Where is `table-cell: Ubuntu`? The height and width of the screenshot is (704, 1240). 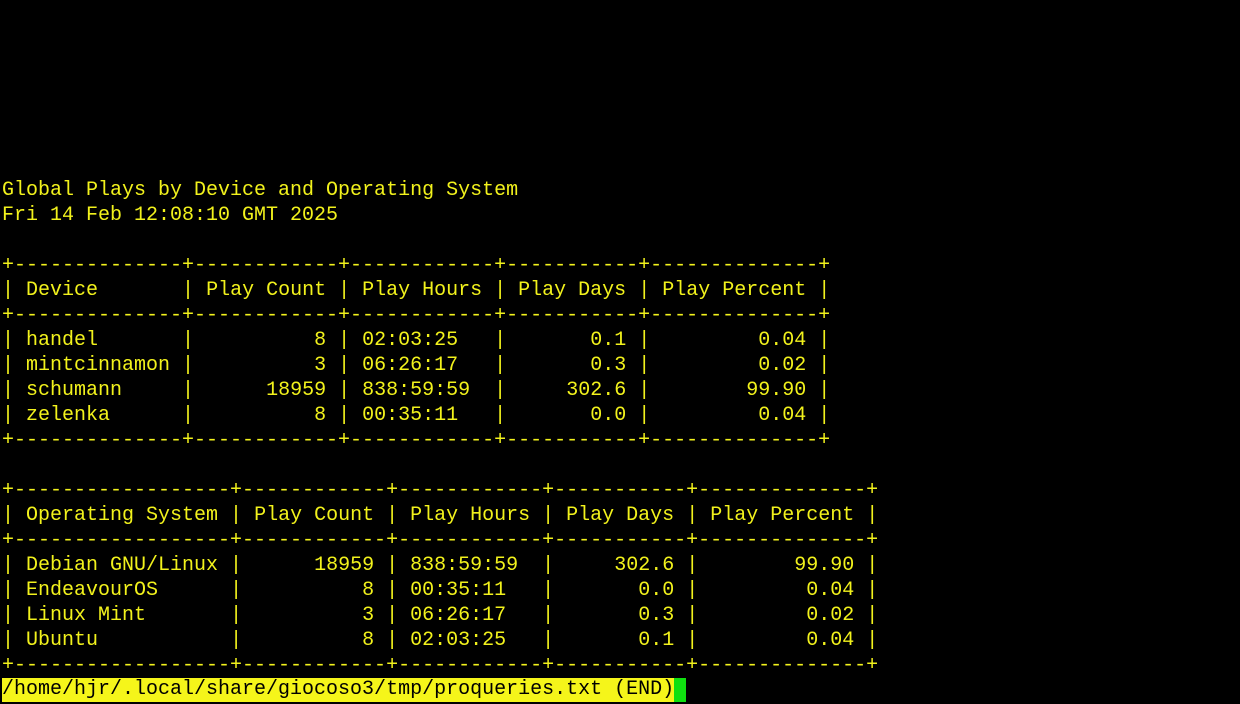
table-cell: Ubuntu is located at coordinates (62, 640).